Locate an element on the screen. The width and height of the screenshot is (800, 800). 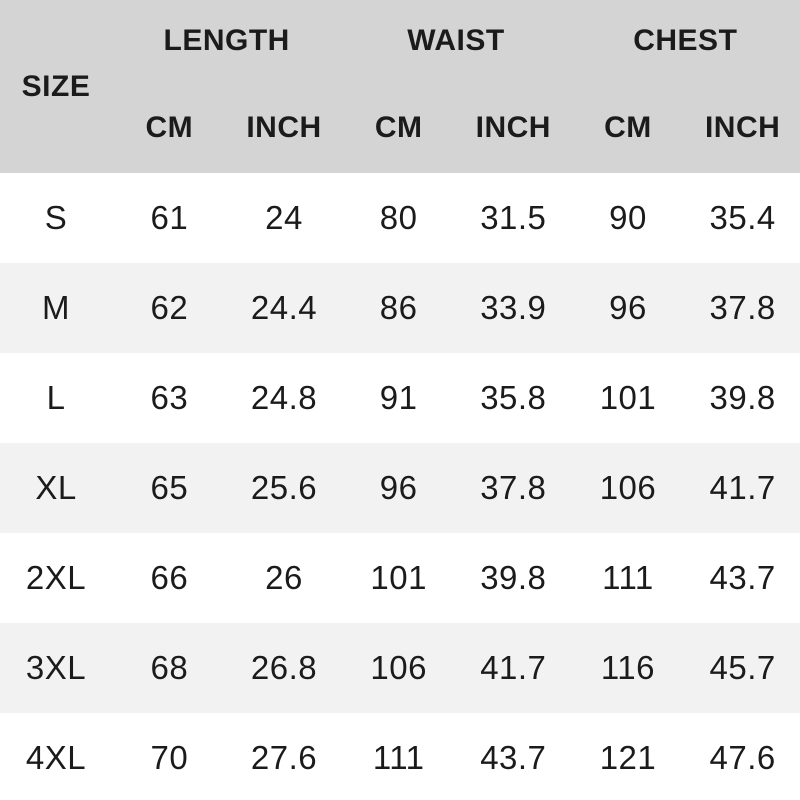
value-cell: 80 is located at coordinates (398, 217).